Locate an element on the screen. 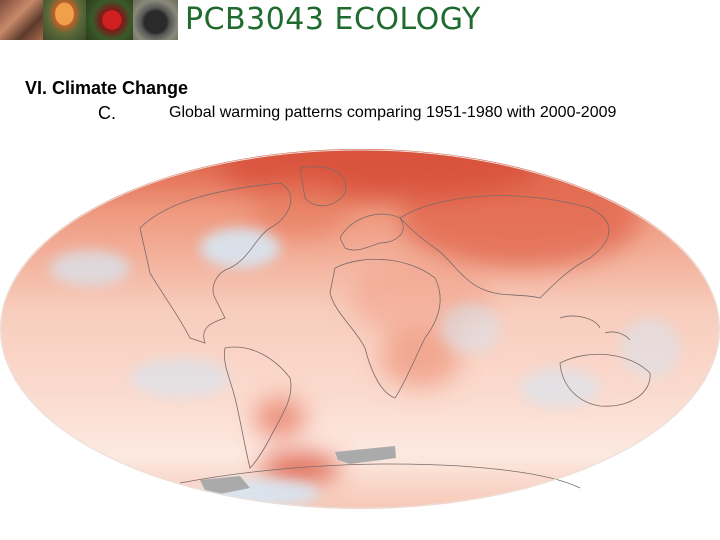 Image resolution: width=720 pixels, height=540 pixels. mushroom-photo is located at coordinates (64, 20).